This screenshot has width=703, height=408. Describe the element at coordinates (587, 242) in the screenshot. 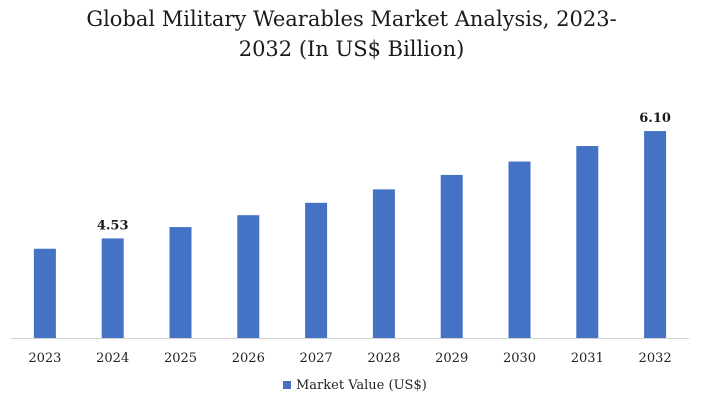

I see `bar-2031` at that location.